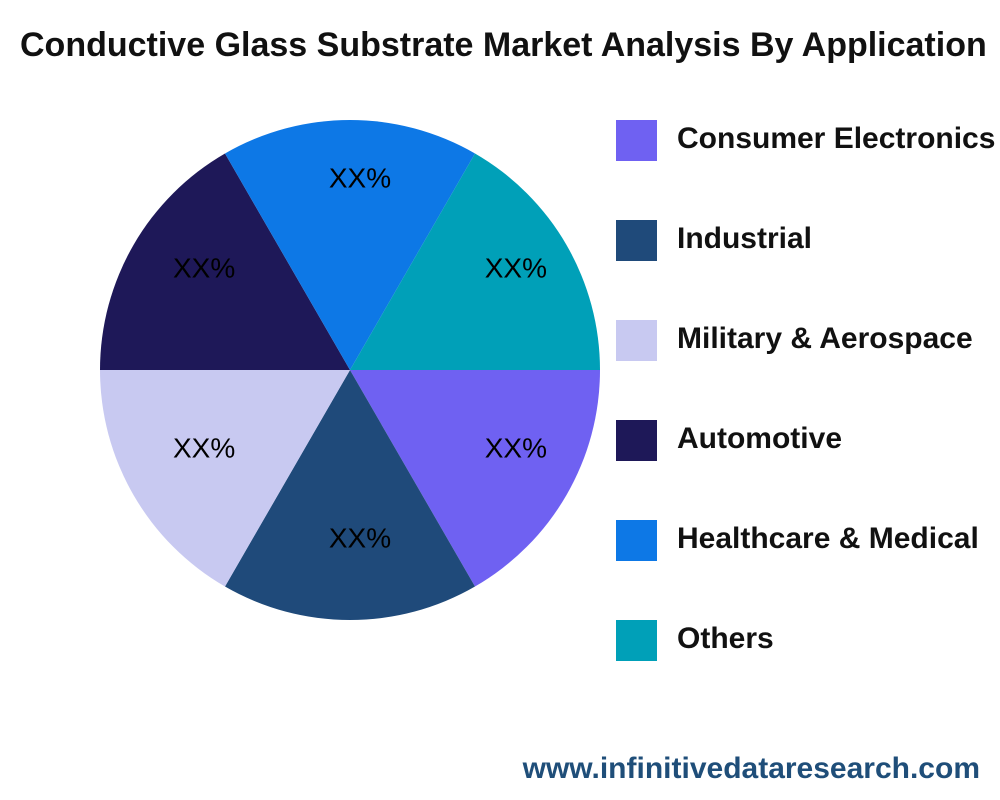 This screenshot has height=800, width=1000. I want to click on source-link: www.infinitivedataresearch.com, so click(751, 768).